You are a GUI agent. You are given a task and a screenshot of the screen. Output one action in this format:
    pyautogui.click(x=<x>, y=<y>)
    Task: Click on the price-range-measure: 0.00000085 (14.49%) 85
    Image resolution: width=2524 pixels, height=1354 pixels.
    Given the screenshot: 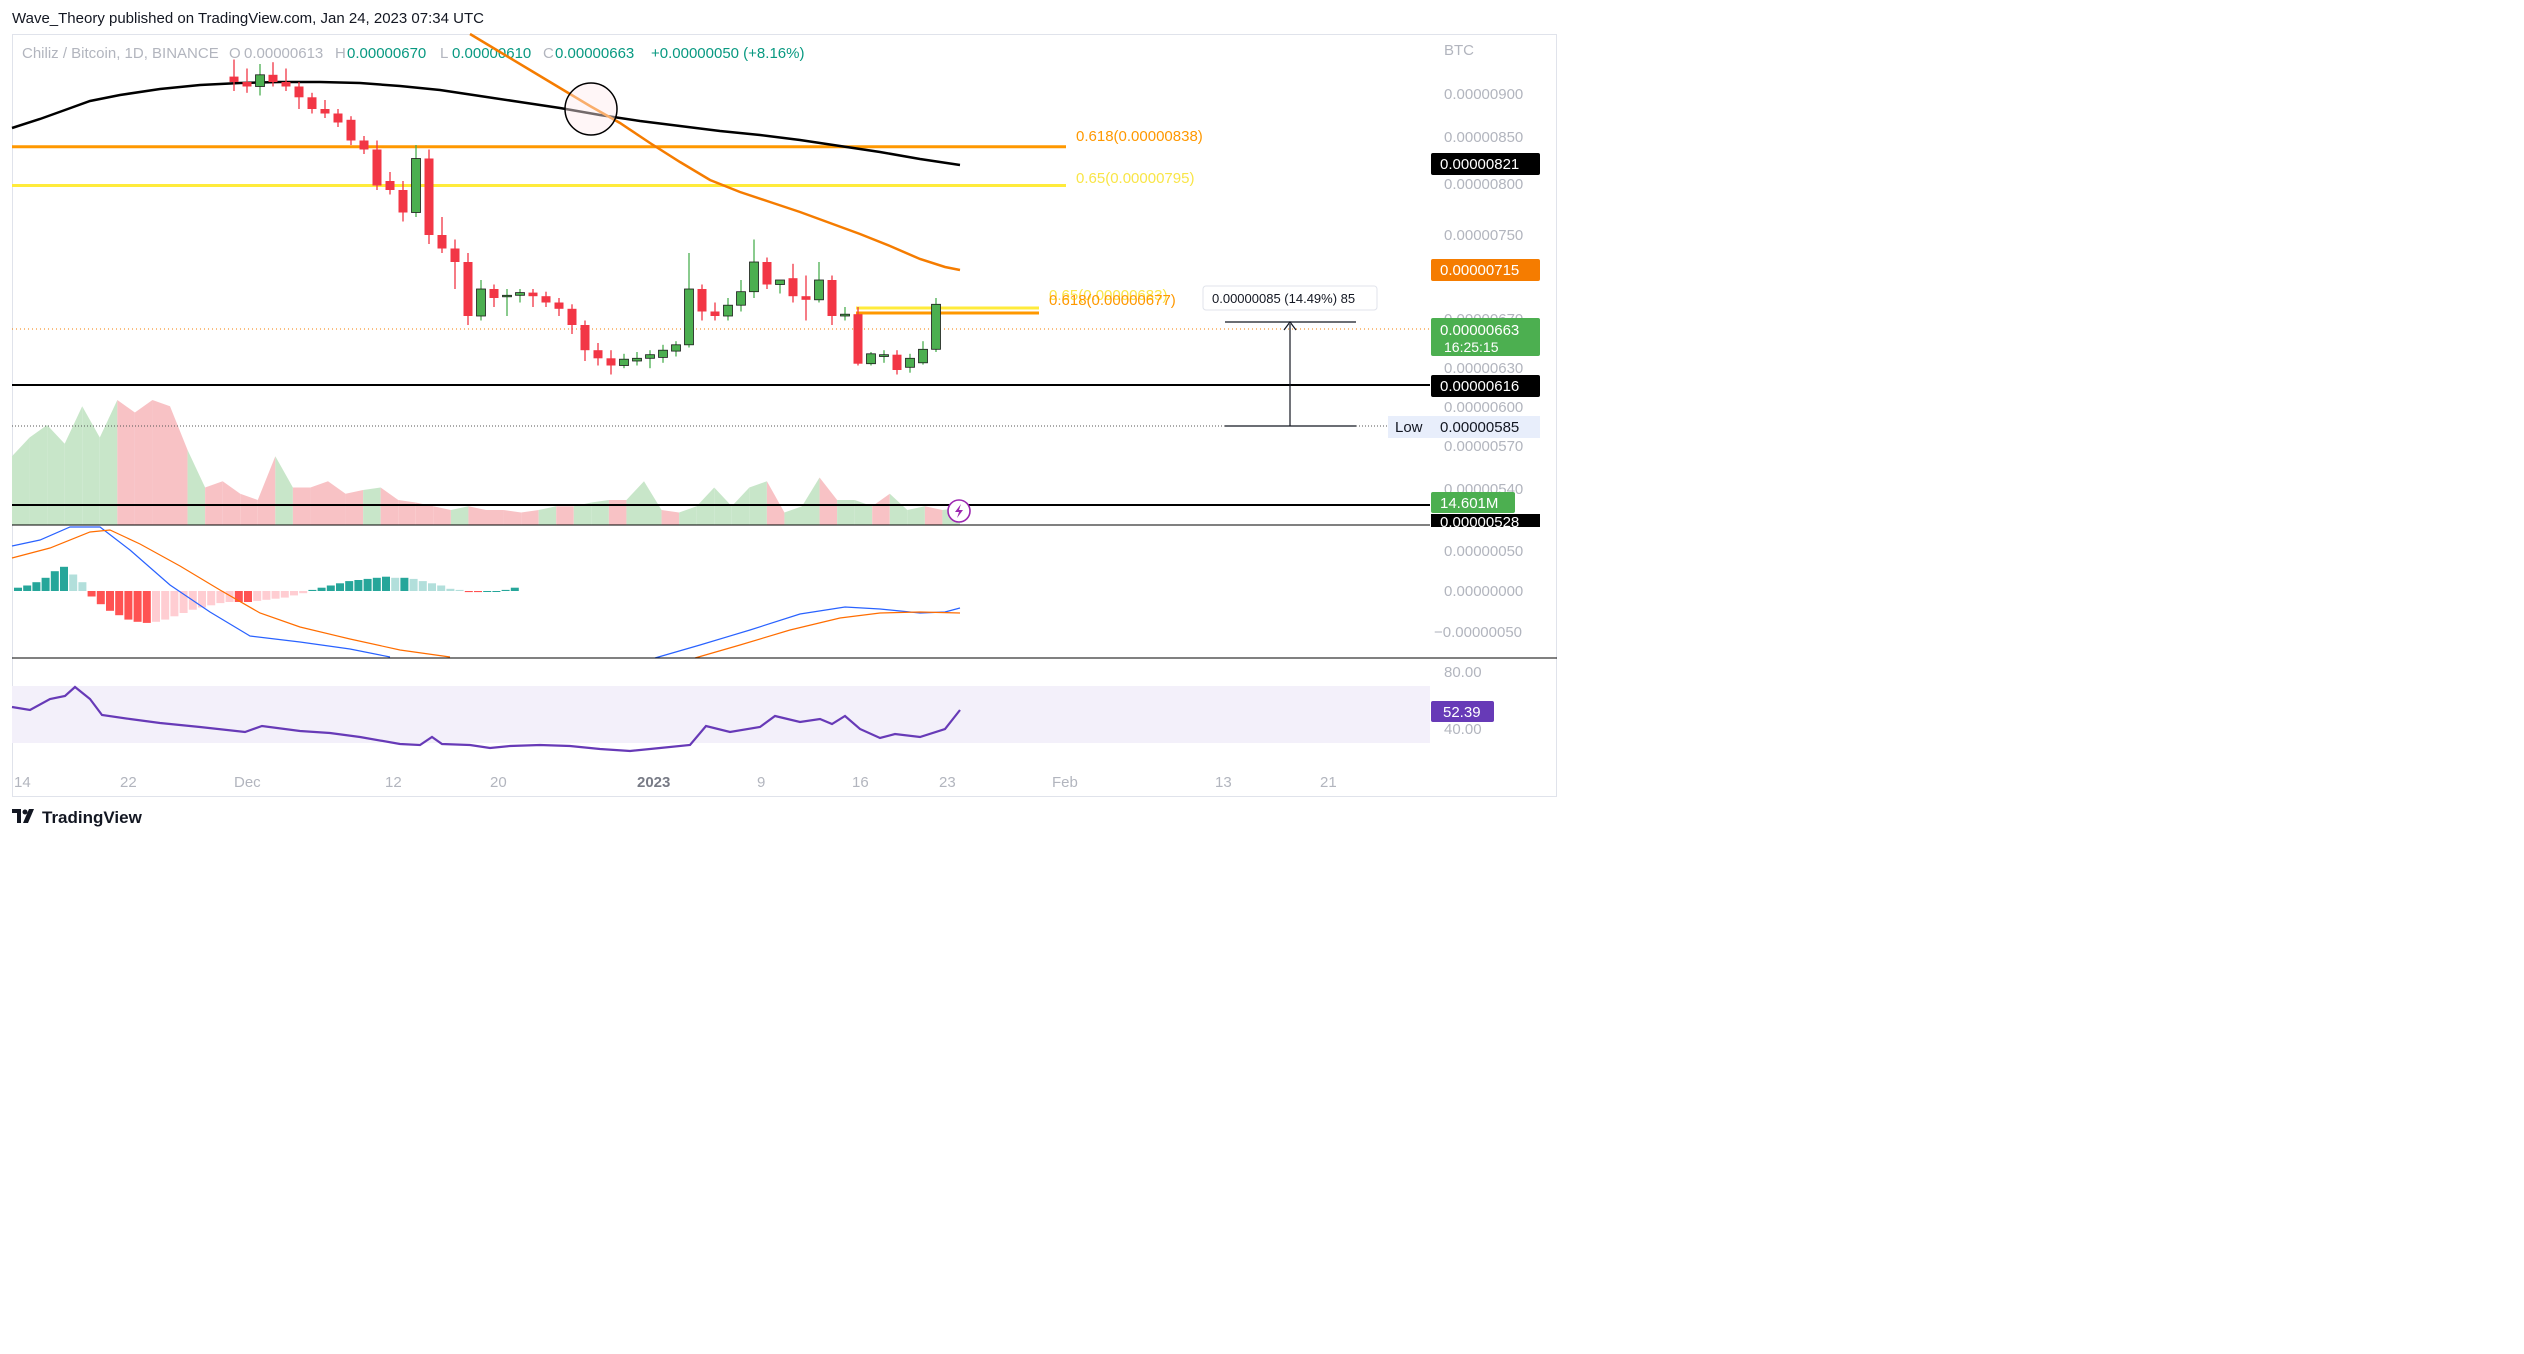 What is the action you would take?
    pyautogui.click(x=1290, y=356)
    